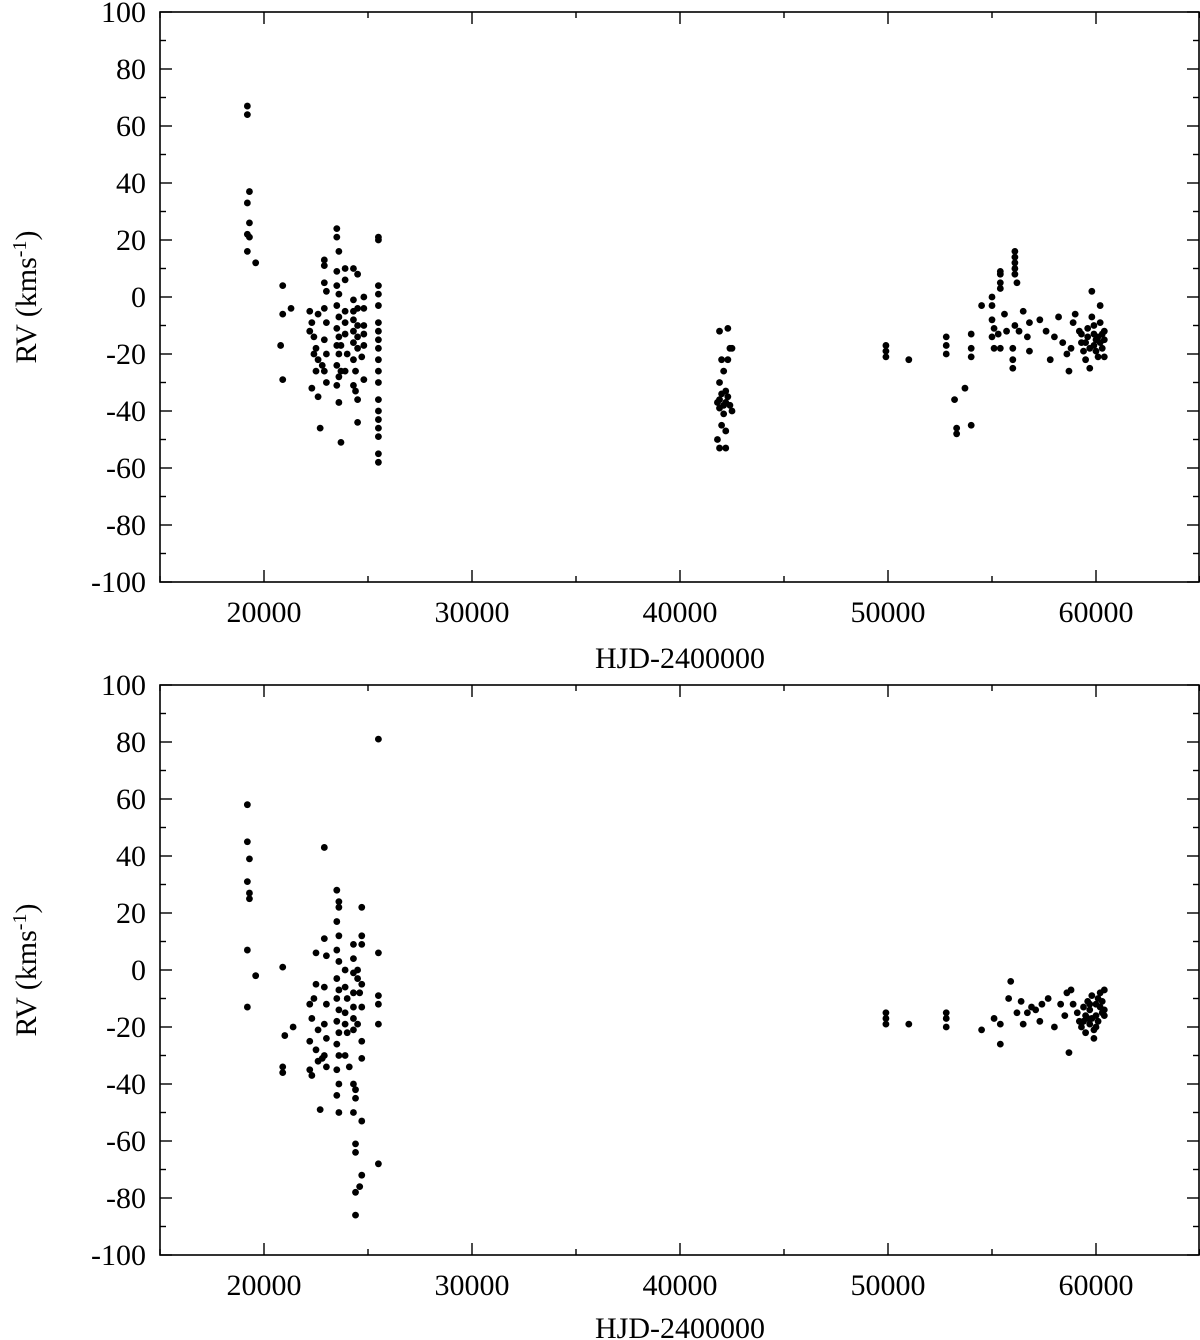  Describe the element at coordinates (131, 126) in the screenshot. I see `y-tick-label: 60` at that location.